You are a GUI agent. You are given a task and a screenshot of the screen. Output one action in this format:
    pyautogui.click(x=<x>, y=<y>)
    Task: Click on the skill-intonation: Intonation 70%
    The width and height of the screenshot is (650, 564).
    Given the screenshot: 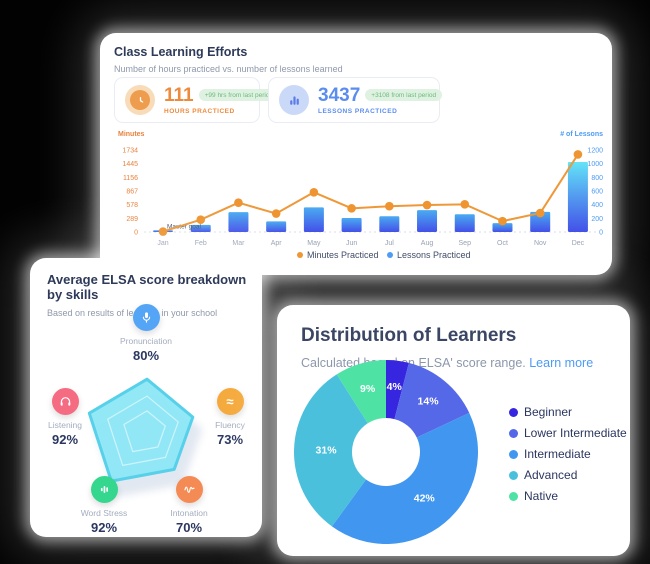 What is the action you would take?
    pyautogui.click(x=189, y=505)
    